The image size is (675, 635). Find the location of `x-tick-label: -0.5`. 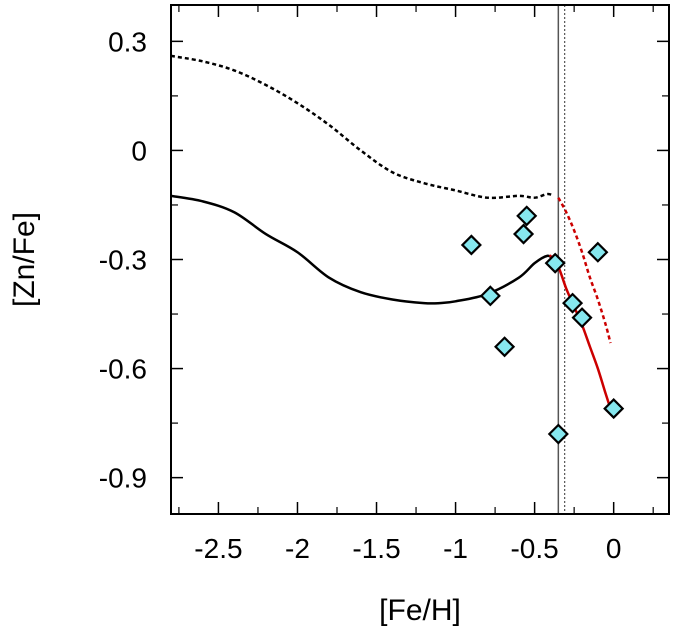

x-tick-label: -0.5 is located at coordinates (534, 548).